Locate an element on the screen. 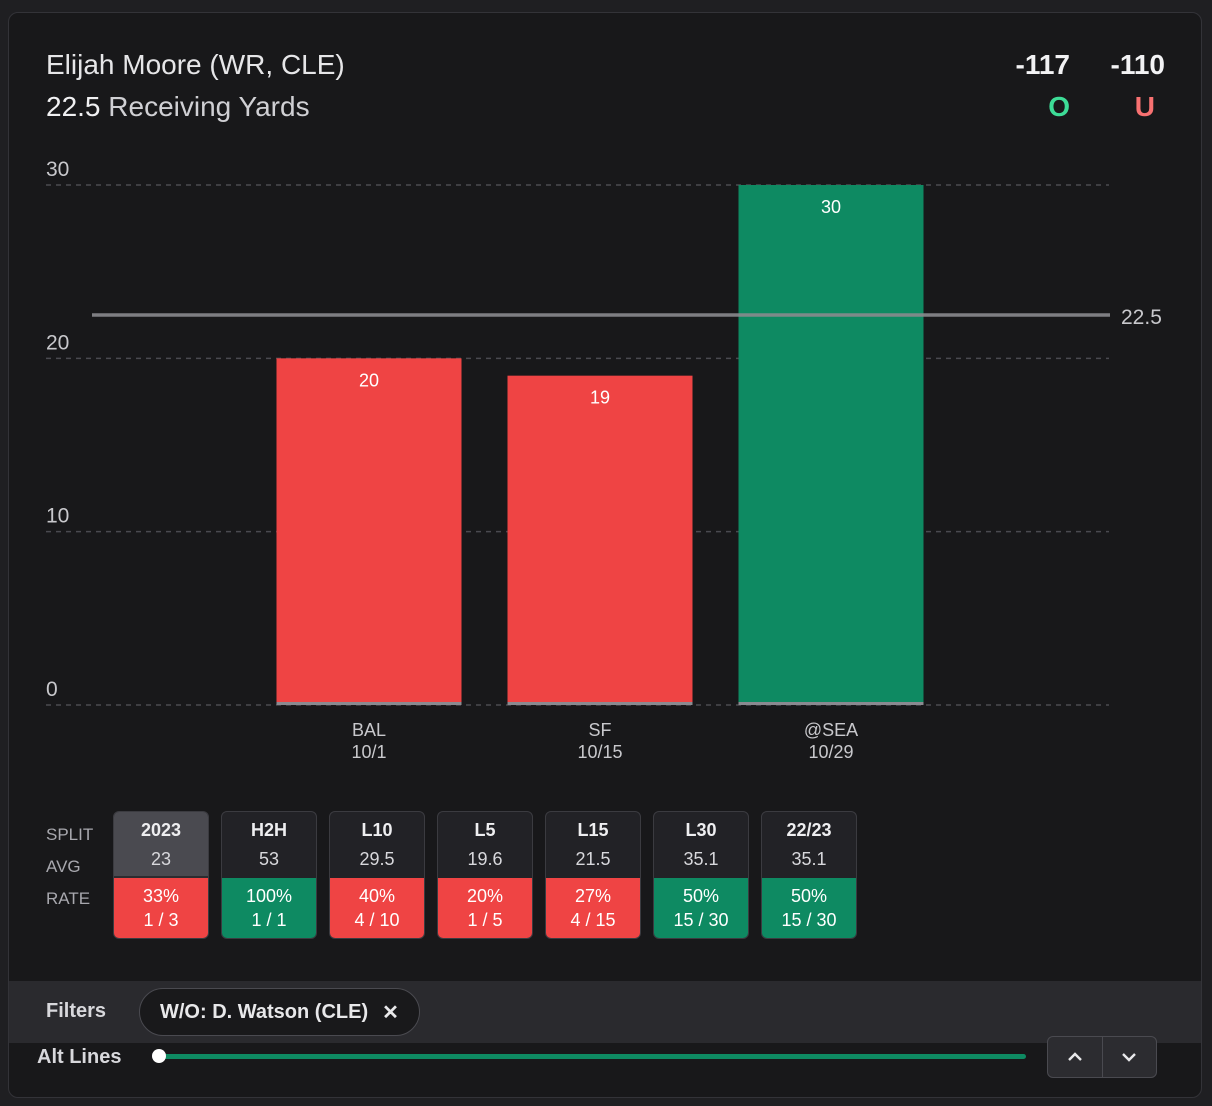 Image resolution: width=1212 pixels, height=1106 pixels. alt-lines-stepper is located at coordinates (1102, 1057).